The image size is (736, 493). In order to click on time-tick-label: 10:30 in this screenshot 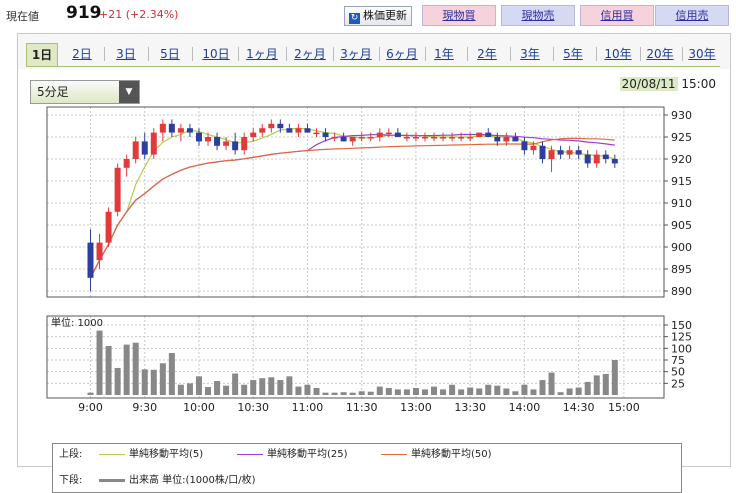, I will do `click(253, 407)`.